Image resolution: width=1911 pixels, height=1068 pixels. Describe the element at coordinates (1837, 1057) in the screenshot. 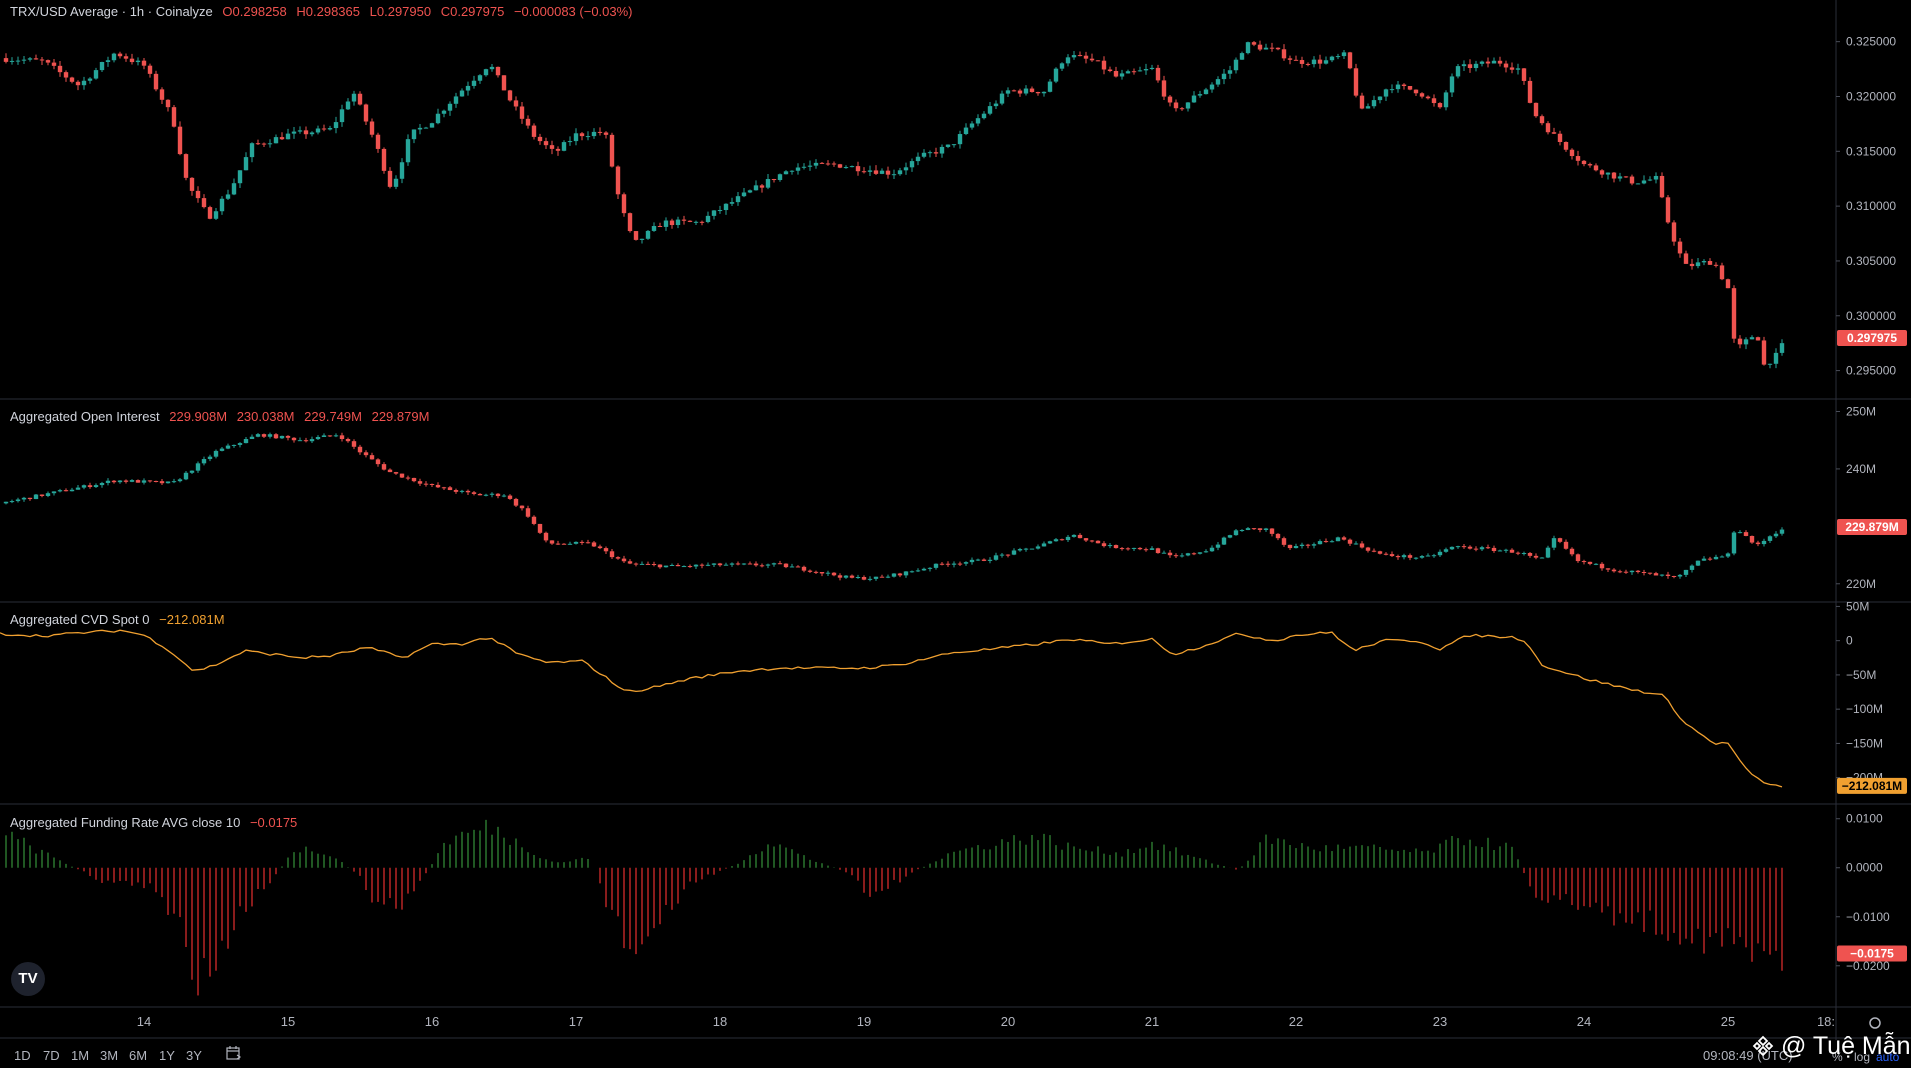

I see `percent-scale-toggle: %` at that location.